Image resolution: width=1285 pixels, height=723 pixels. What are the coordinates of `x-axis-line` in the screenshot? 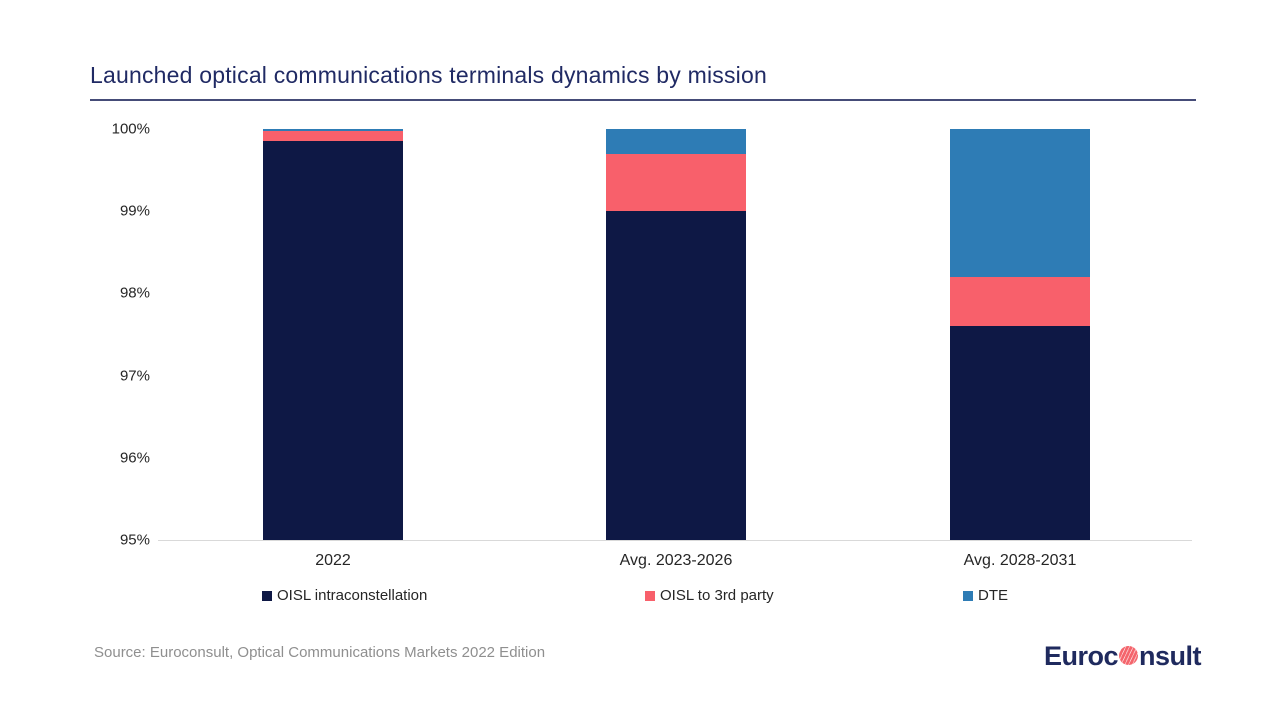 It's located at (675, 540).